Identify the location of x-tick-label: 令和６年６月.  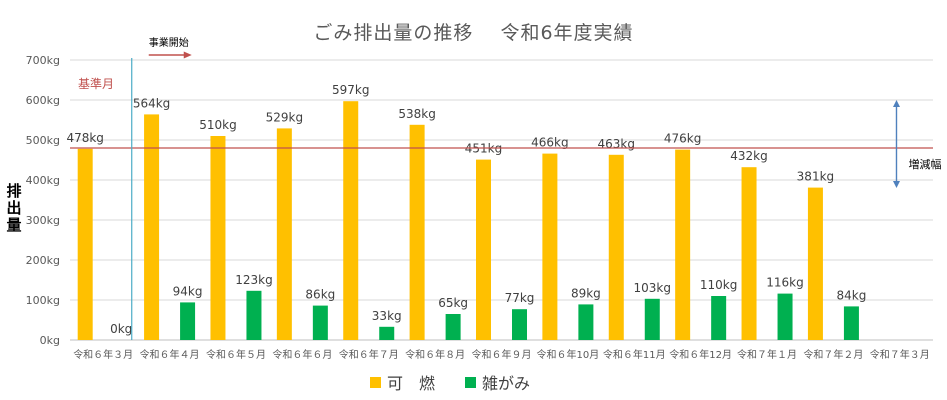
(302, 354).